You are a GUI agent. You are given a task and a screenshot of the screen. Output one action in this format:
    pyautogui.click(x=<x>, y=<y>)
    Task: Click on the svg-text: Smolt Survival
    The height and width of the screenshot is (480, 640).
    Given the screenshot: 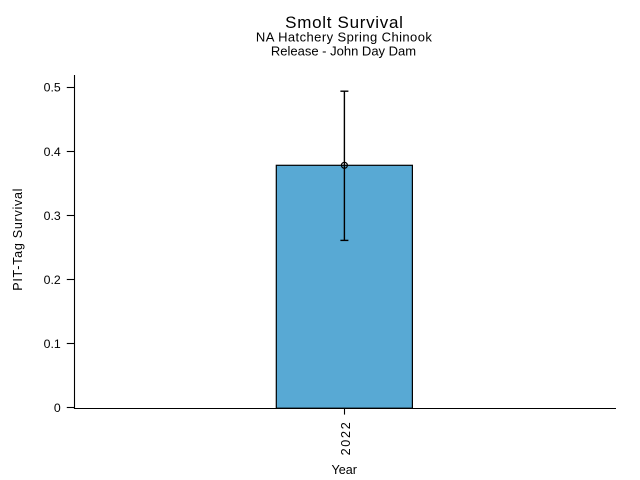 What is the action you would take?
    pyautogui.click(x=344, y=22)
    